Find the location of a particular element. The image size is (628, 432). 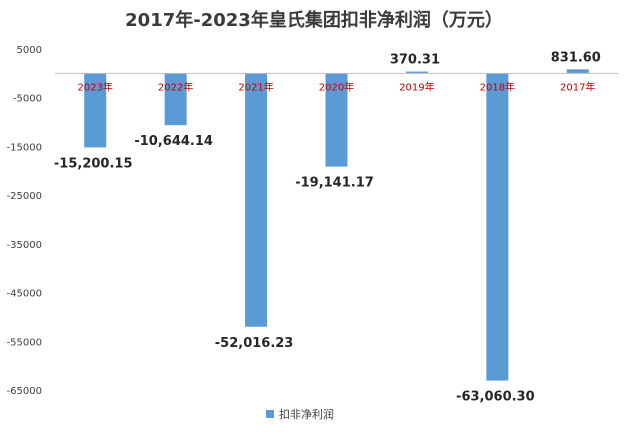

x-tick-label: 2018年 is located at coordinates (497, 86).